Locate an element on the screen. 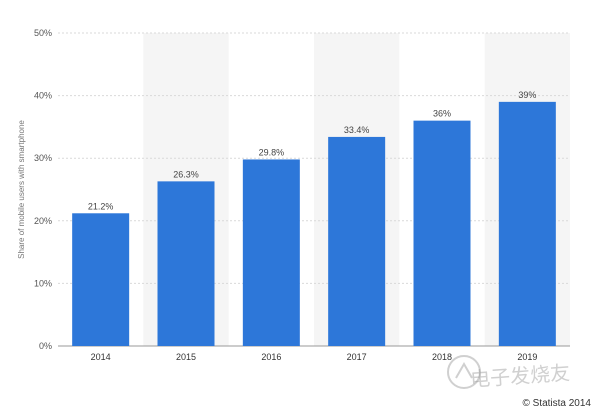 The width and height of the screenshot is (597, 413). x-tick-label: 2019 is located at coordinates (527, 357).